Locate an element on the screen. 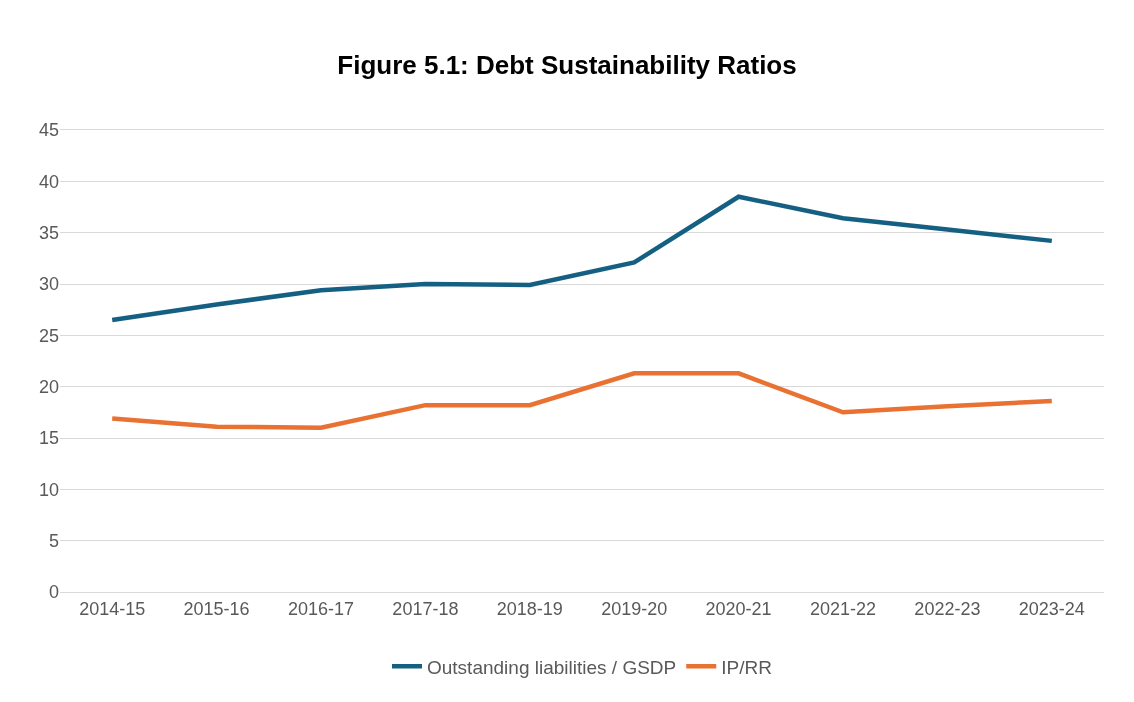 The width and height of the screenshot is (1134, 702). y-tick-label: 5 is located at coordinates (53, 540).